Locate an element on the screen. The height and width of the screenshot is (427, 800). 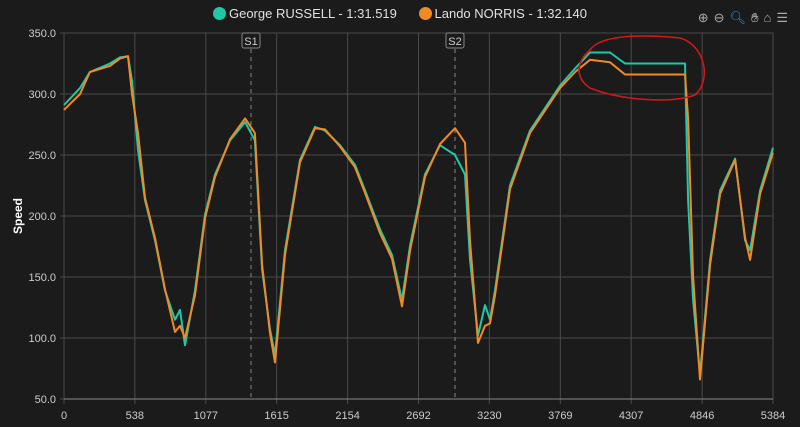
x-tick-label: 538 is located at coordinates (135, 416).